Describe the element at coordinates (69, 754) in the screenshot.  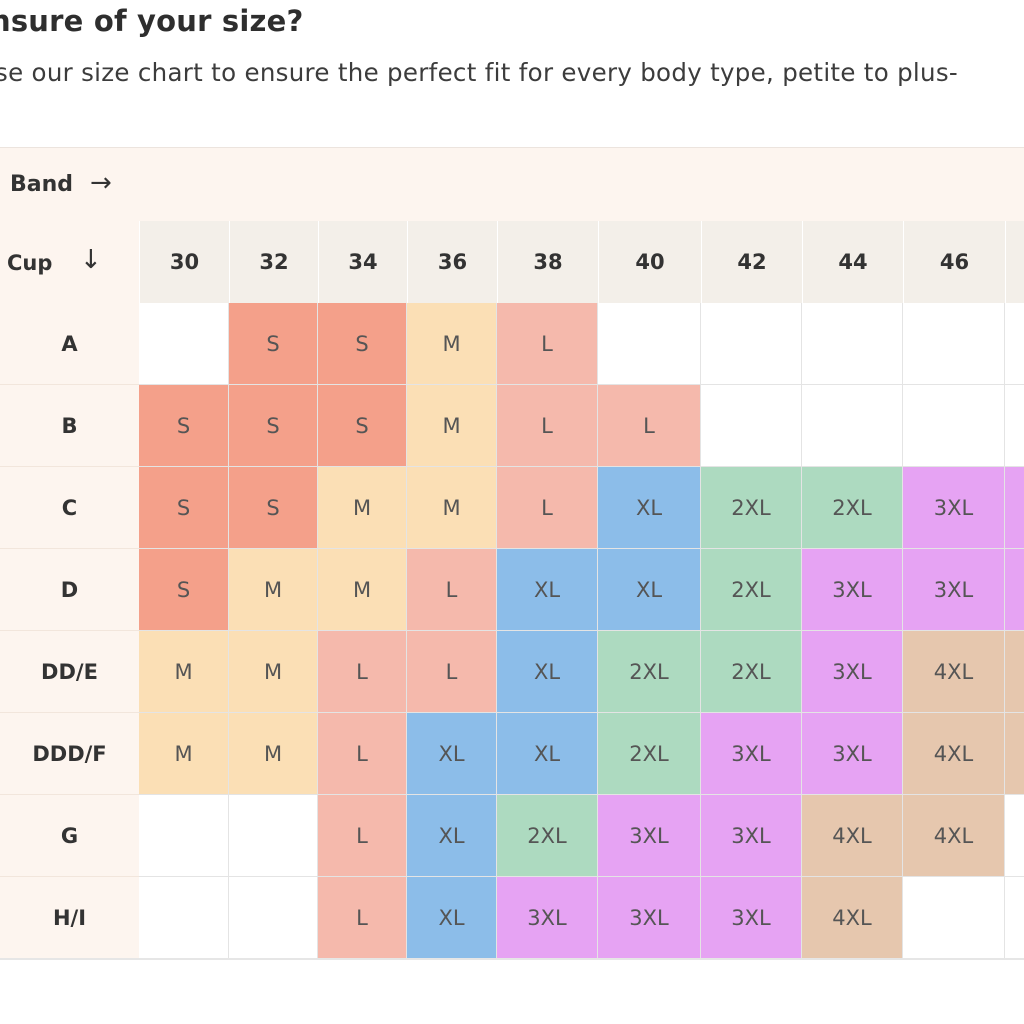
I see `cup-row-label: DDD/F` at that location.